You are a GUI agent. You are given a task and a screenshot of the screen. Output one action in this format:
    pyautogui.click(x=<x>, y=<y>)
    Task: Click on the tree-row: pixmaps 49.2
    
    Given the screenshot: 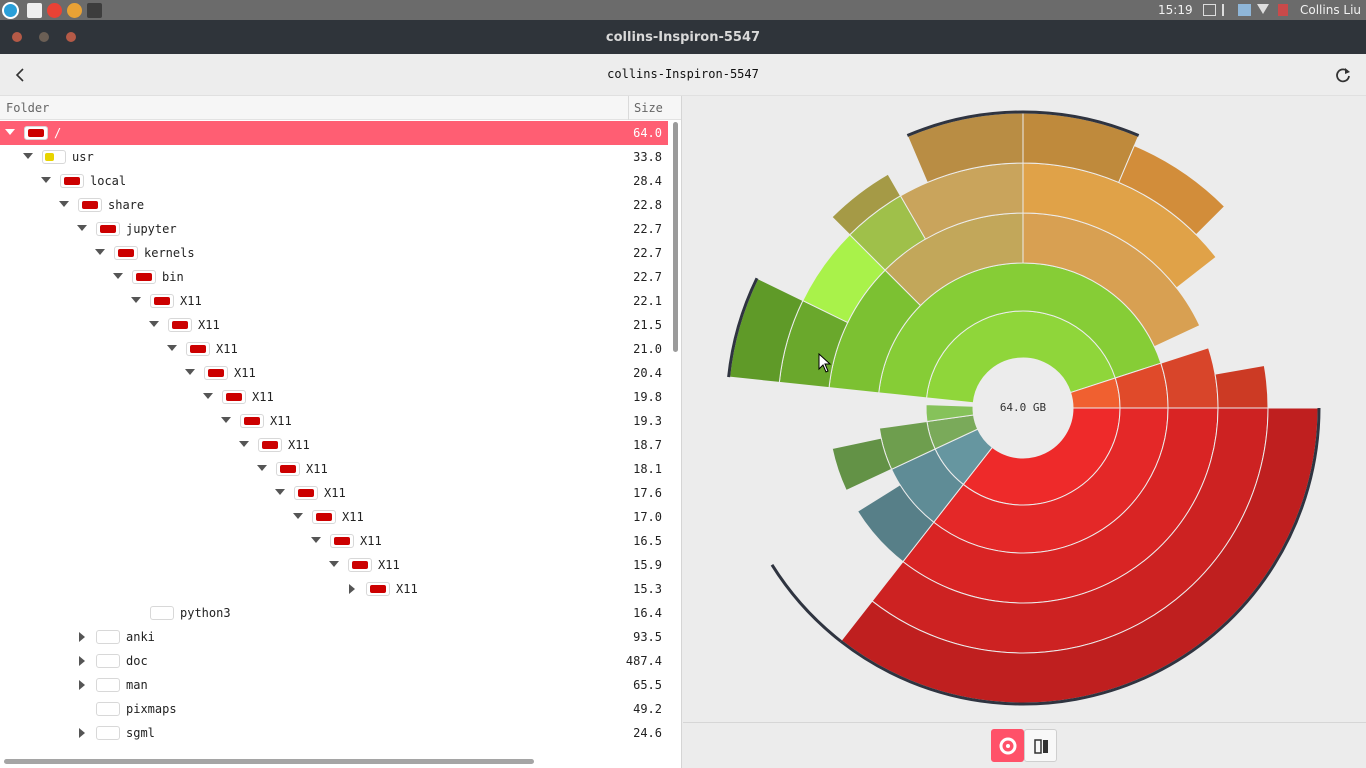 What is the action you would take?
    pyautogui.click(x=334, y=709)
    